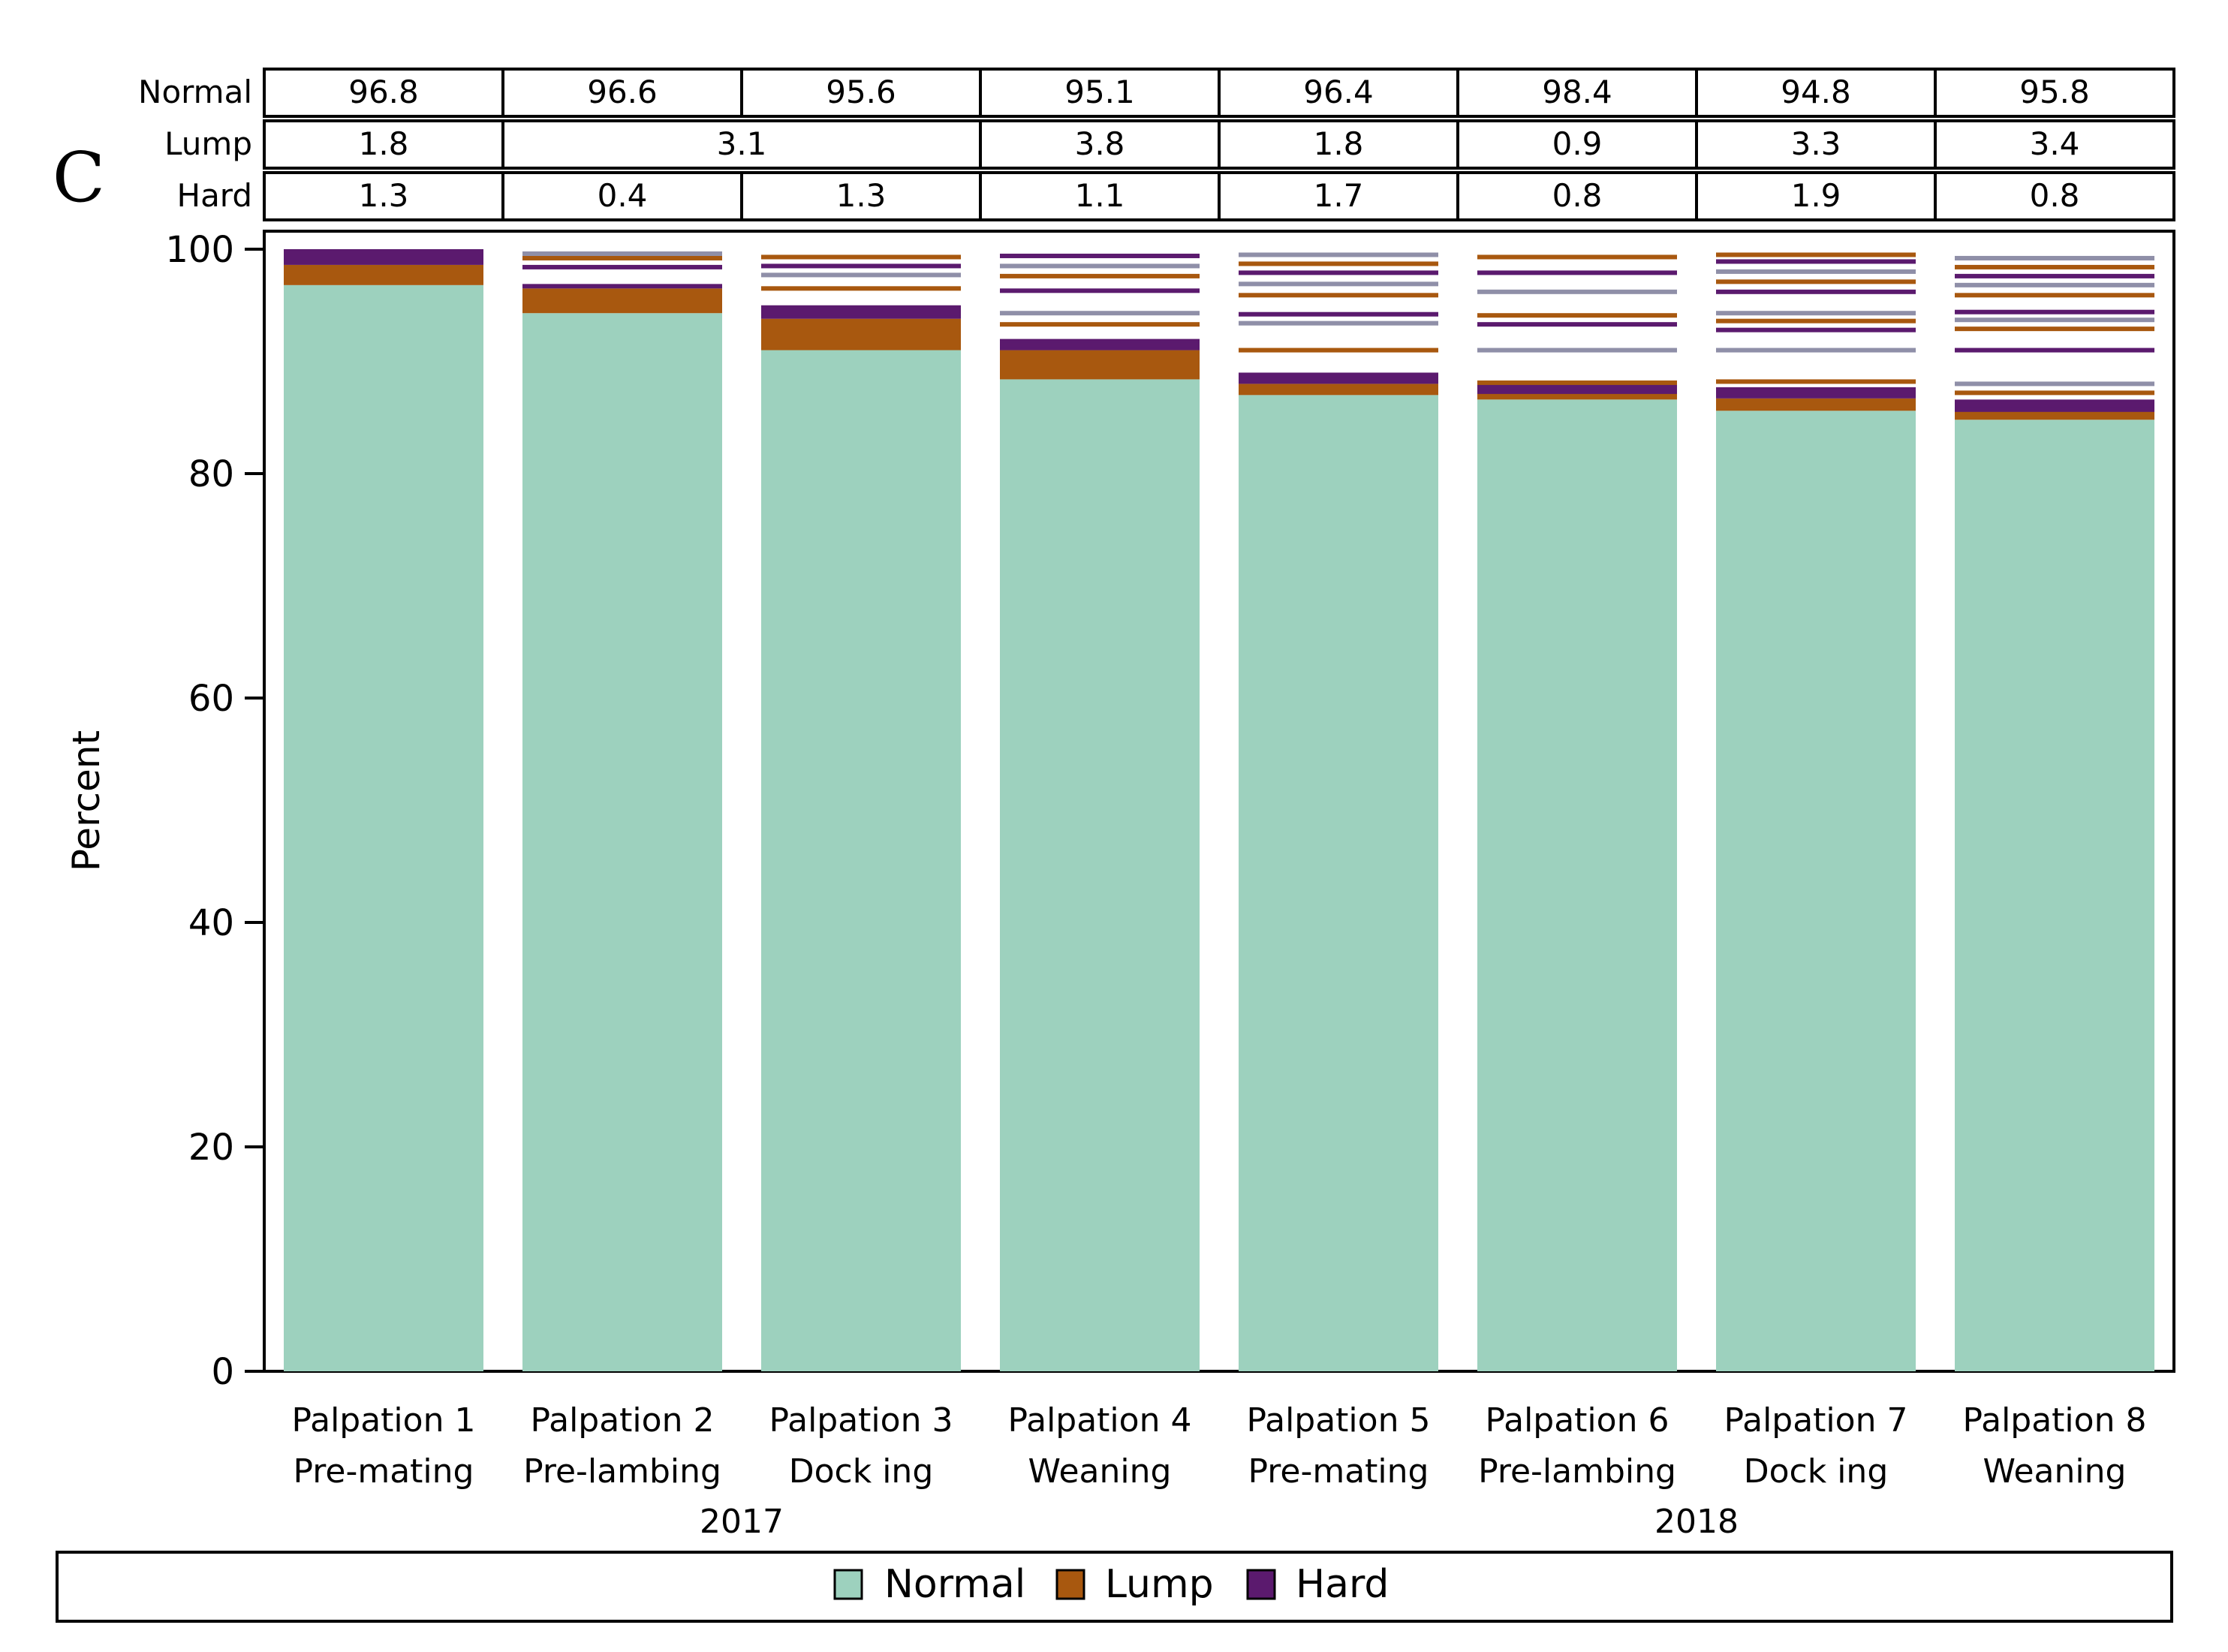 This screenshot has width=2228, height=1652. I want to click on x-label-line2: Pre-lambing, so click(1577, 1471).